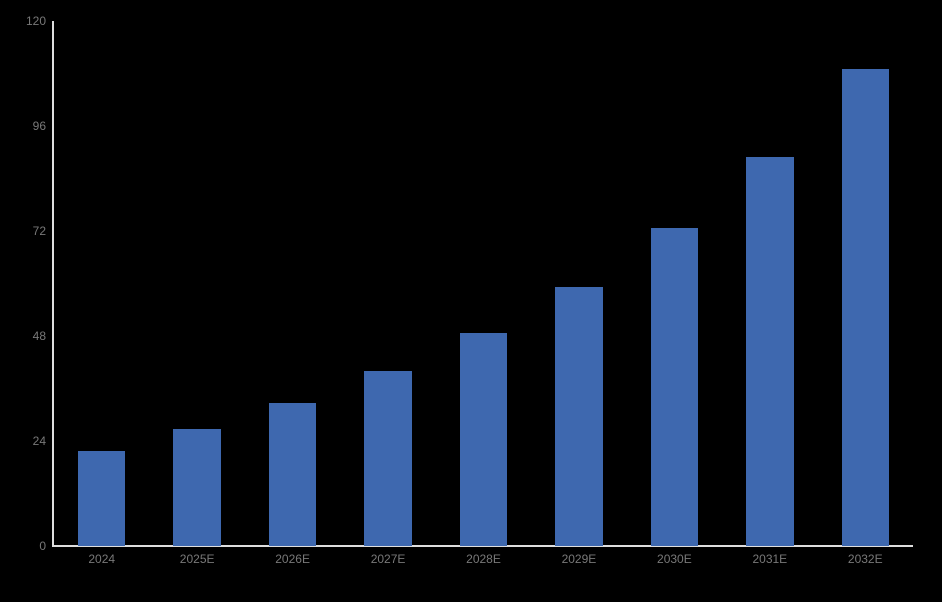  I want to click on x-tick-label-2026E: 2026E, so click(292, 559).